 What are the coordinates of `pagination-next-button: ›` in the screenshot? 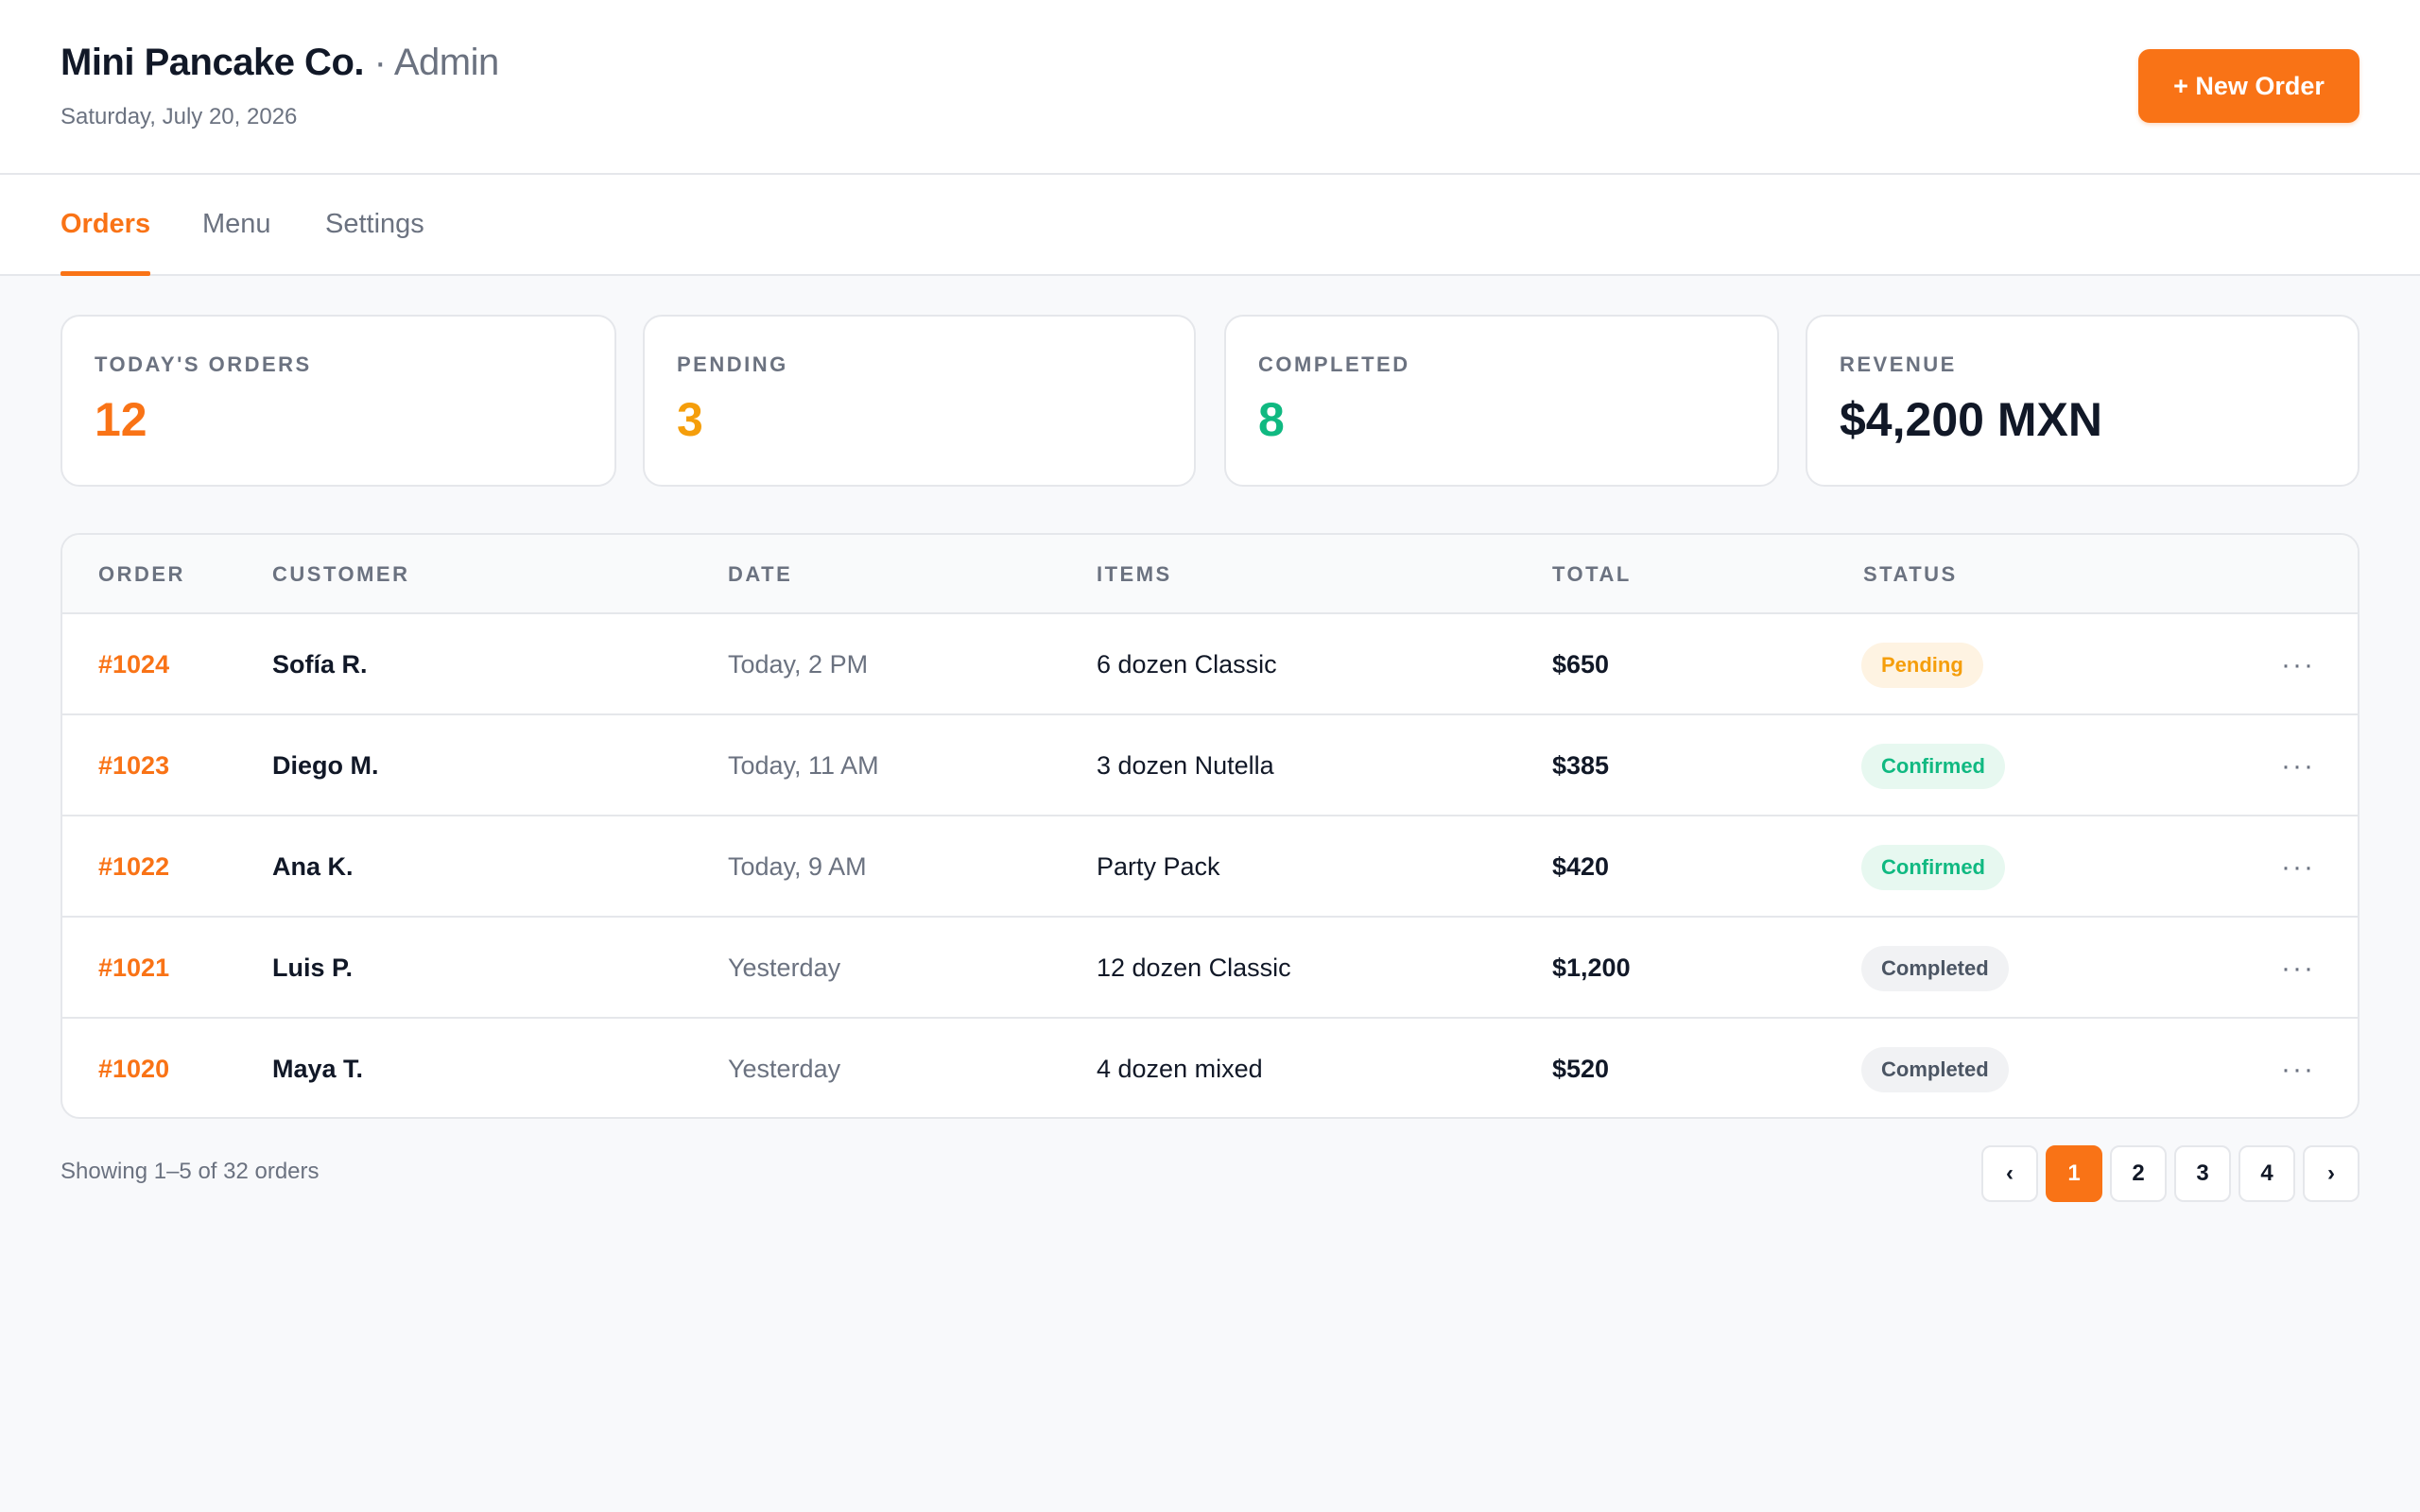 It's located at (2331, 1173).